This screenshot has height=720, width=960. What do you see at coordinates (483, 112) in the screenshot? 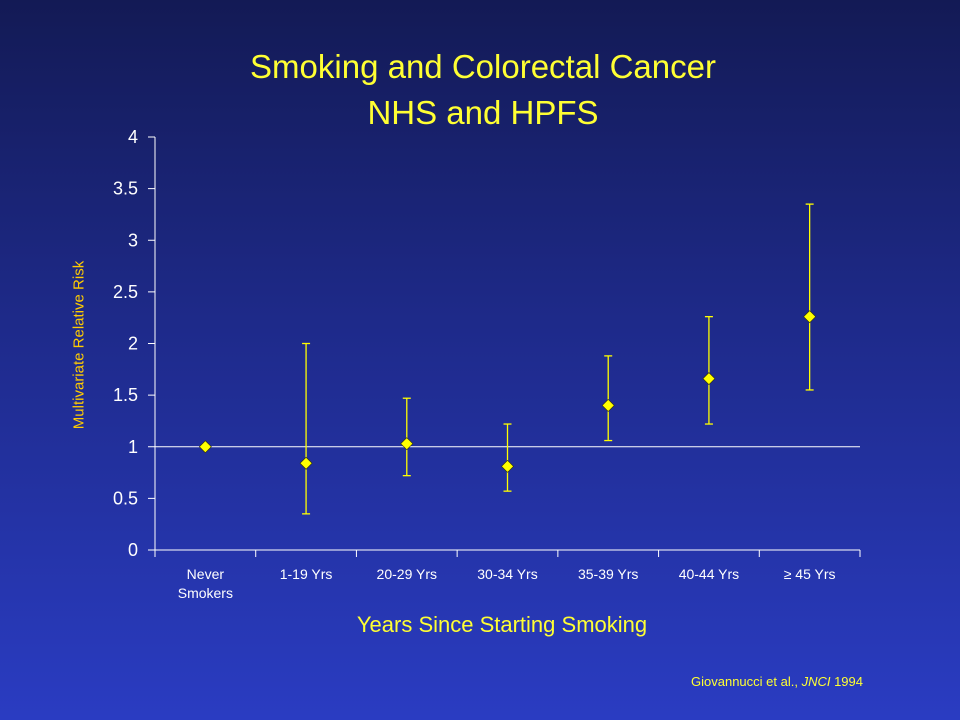
I see `chart-subtitle: NHS and HPFS` at bounding box center [483, 112].